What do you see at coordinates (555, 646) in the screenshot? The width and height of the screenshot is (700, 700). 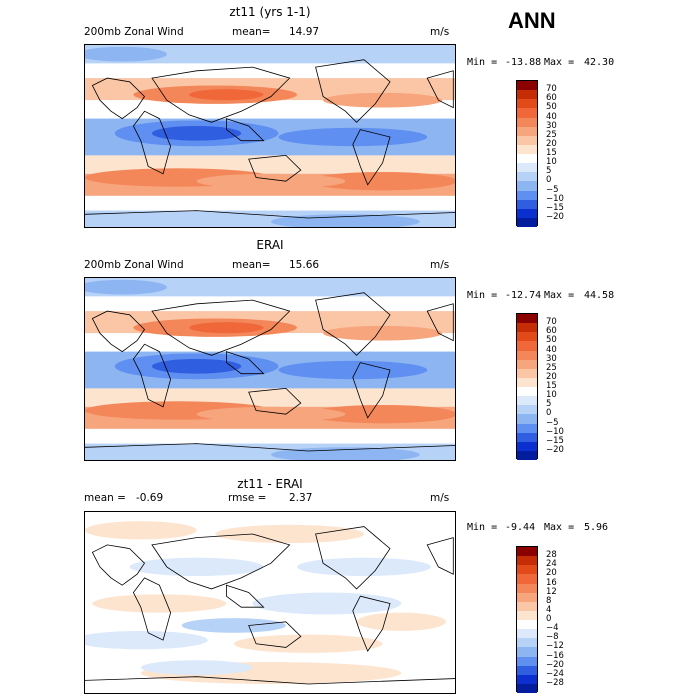 I see `colorbar-tick-label: −12` at bounding box center [555, 646].